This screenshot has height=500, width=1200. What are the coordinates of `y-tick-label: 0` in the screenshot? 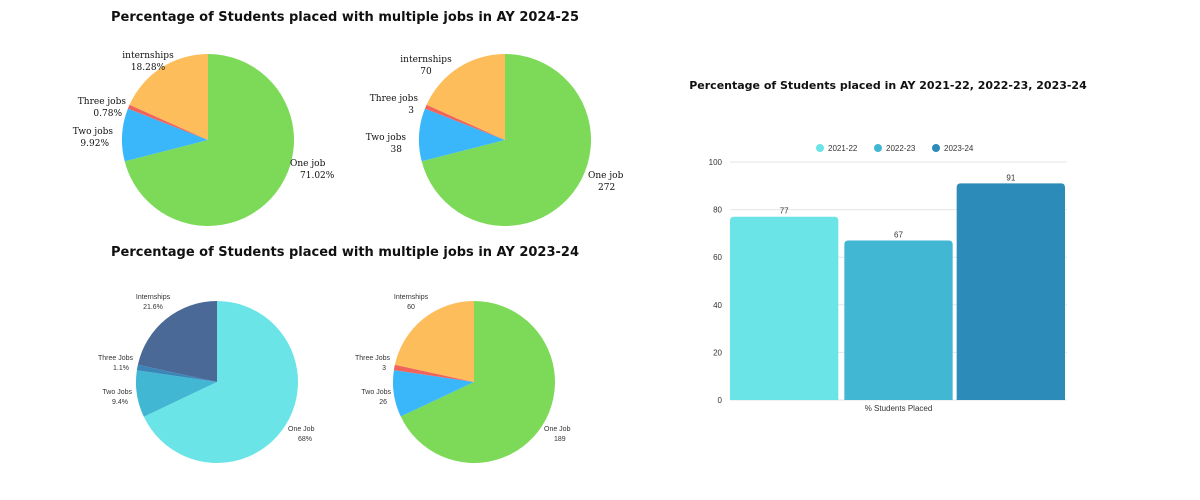 It's located at (720, 400).